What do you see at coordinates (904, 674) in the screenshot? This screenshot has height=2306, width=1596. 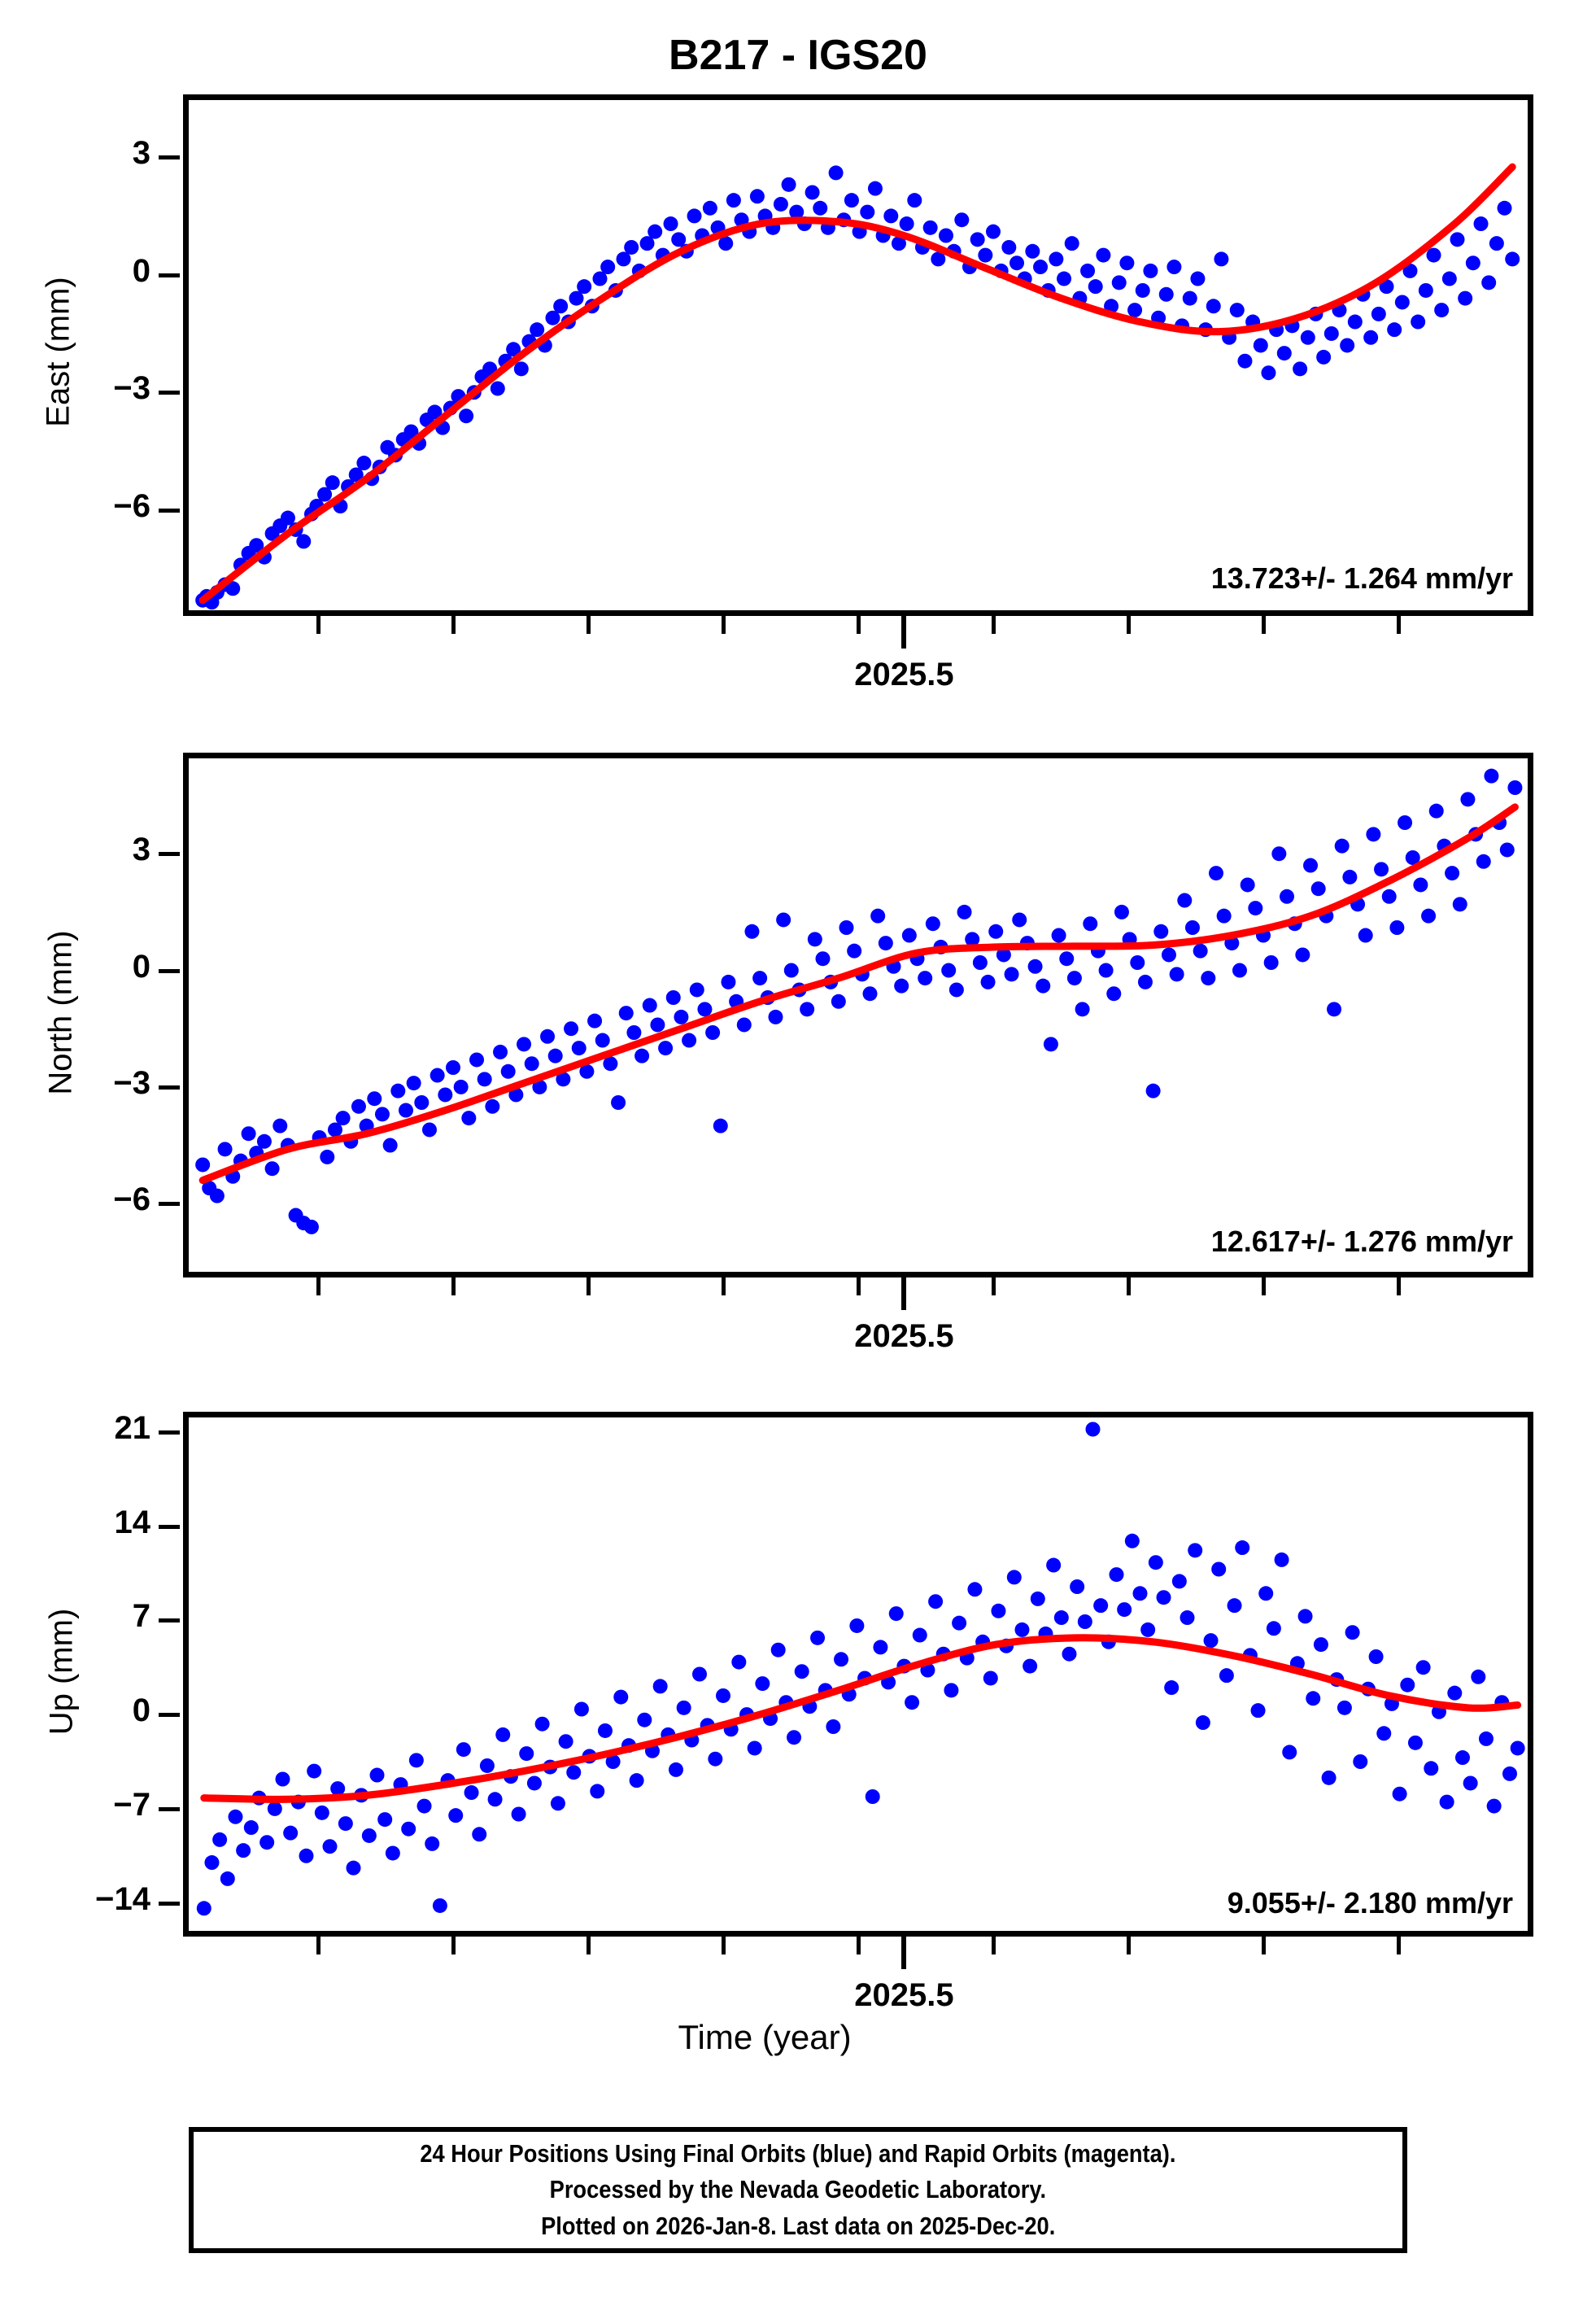 I see `x-tick-label: 2025.5` at bounding box center [904, 674].